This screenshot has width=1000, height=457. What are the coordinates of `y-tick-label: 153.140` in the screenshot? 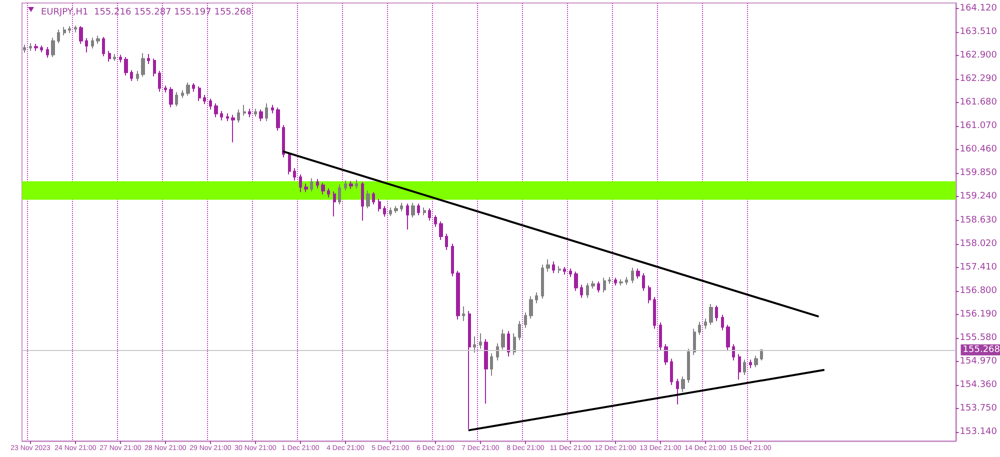 It's located at (979, 432).